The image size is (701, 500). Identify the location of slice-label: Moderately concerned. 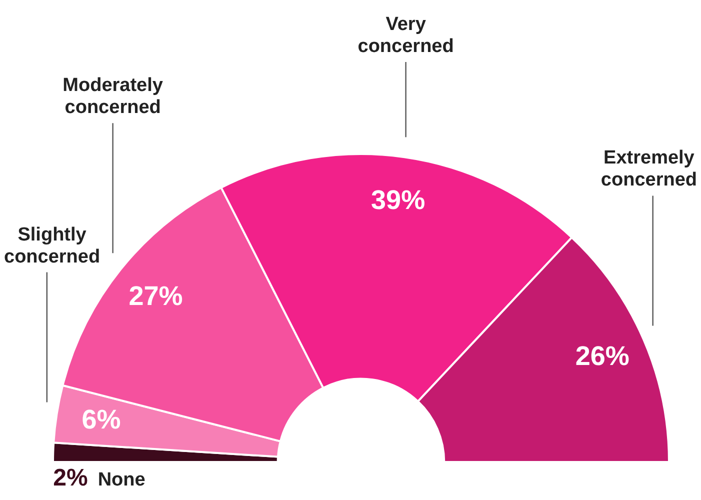
(113, 96).